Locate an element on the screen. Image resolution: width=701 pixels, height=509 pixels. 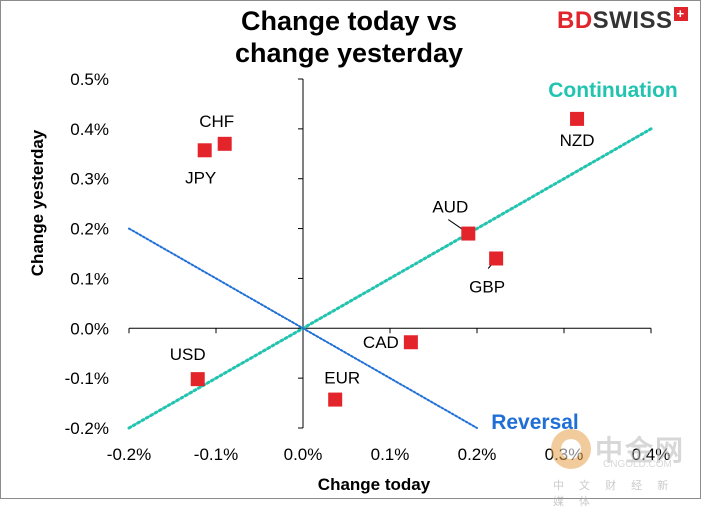
point-marker-gbp is located at coordinates (496, 258).